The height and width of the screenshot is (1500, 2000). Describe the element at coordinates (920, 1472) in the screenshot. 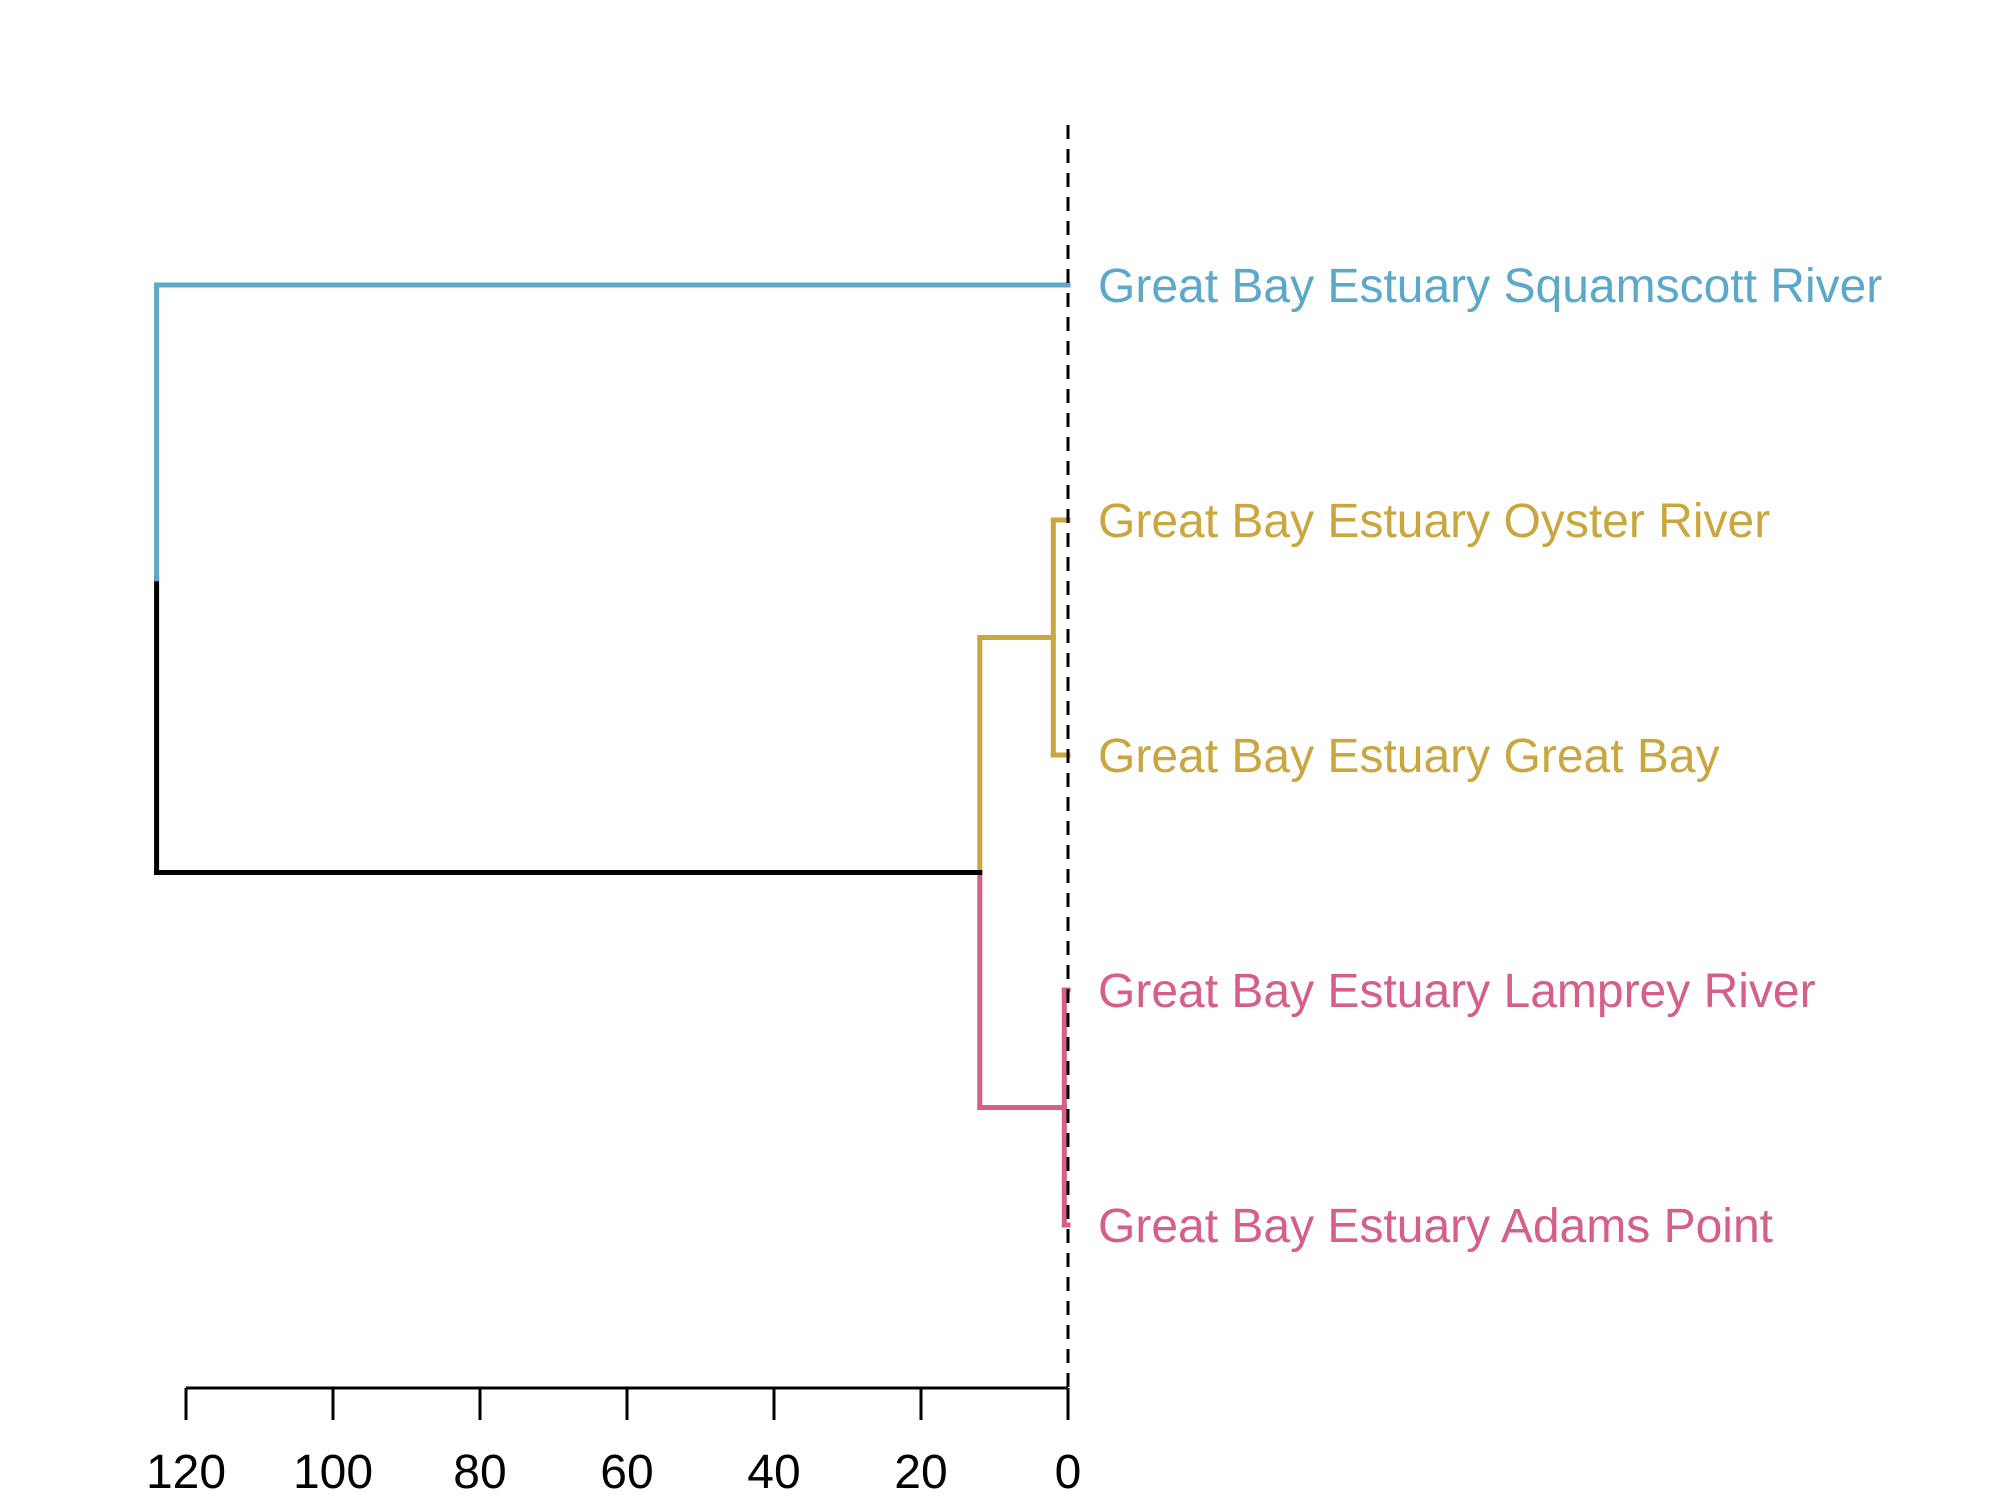

I see `x-axis-tick-label: 20` at that location.